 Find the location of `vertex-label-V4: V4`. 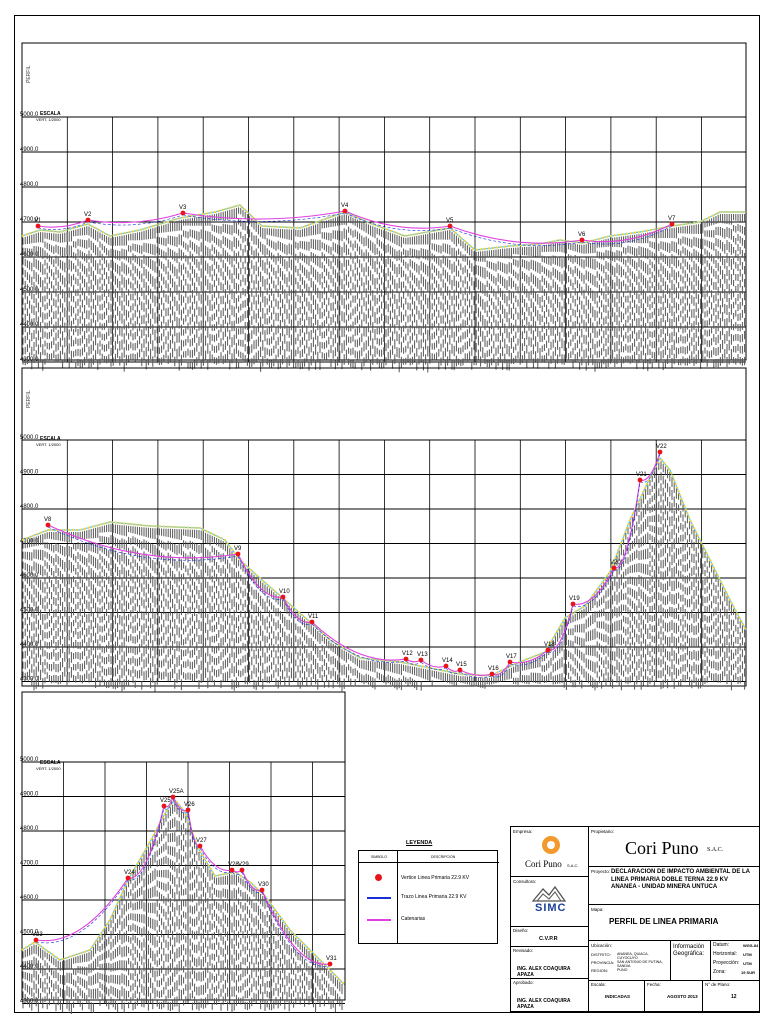

vertex-label-V4: V4 is located at coordinates (345, 206).